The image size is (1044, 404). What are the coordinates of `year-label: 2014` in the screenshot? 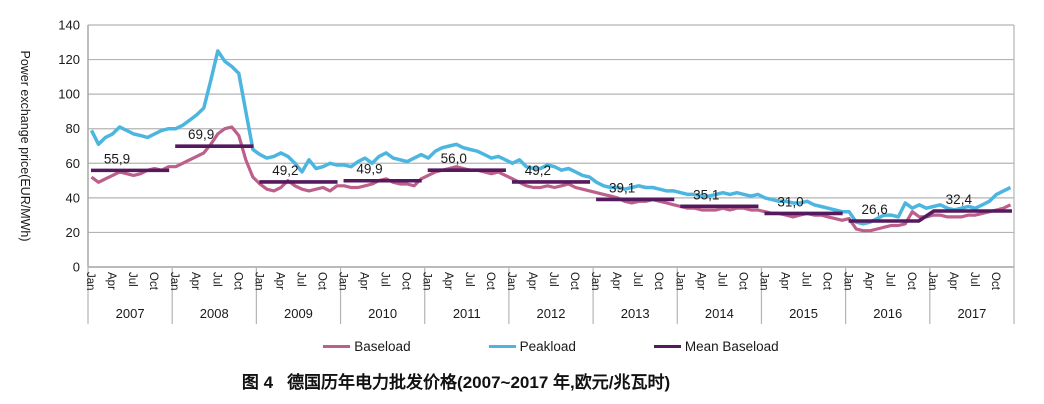 It's located at (719, 313).